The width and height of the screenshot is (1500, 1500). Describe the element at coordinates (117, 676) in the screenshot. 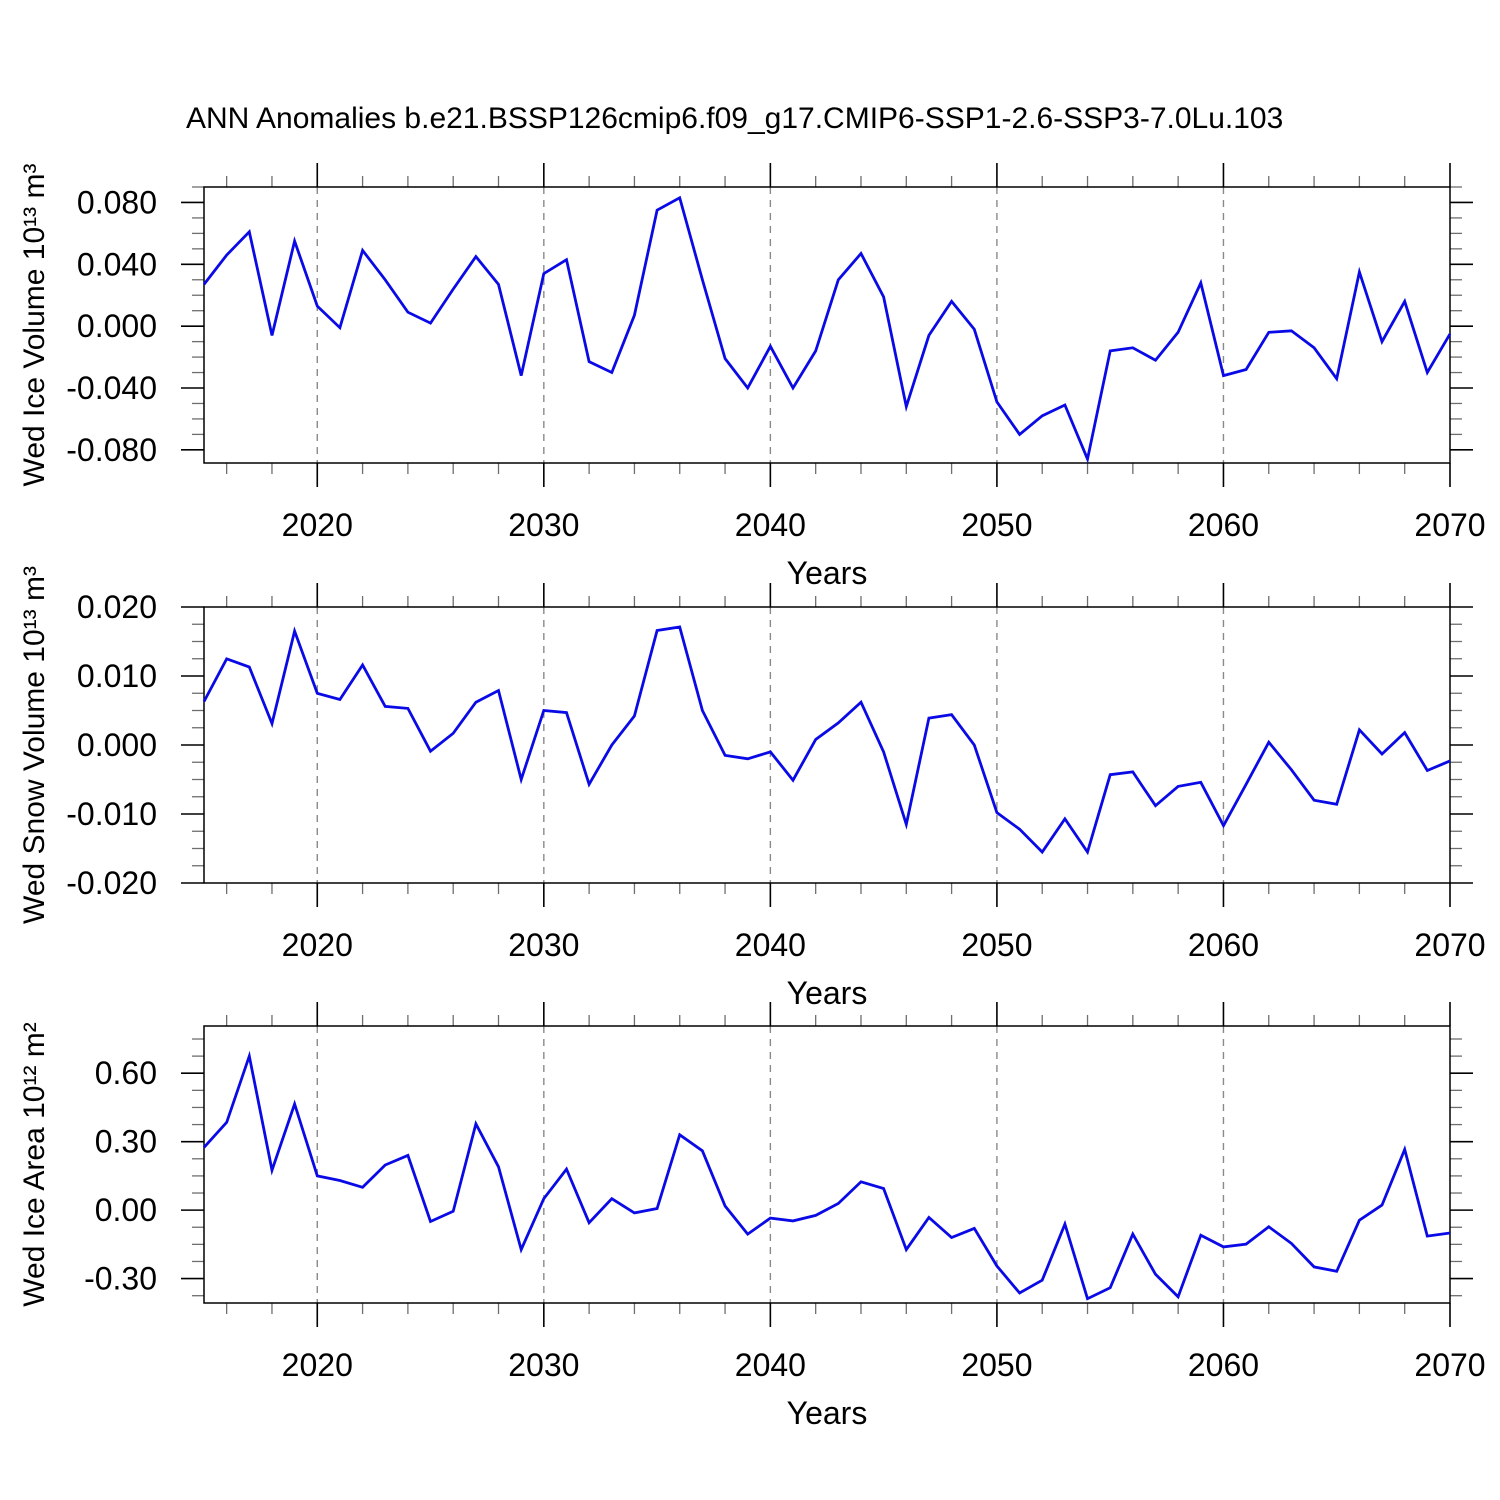

I see `y-tick-label: 0.010` at that location.